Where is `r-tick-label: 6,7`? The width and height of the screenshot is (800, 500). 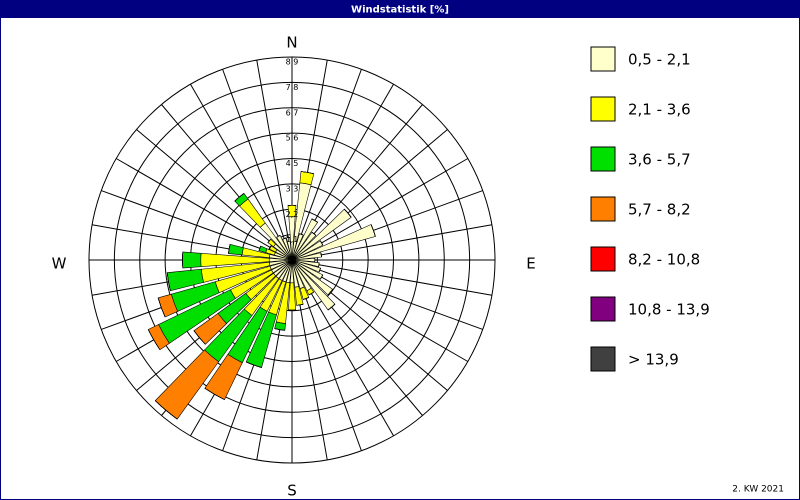
r-tick-label: 6,7 is located at coordinates (292, 112).